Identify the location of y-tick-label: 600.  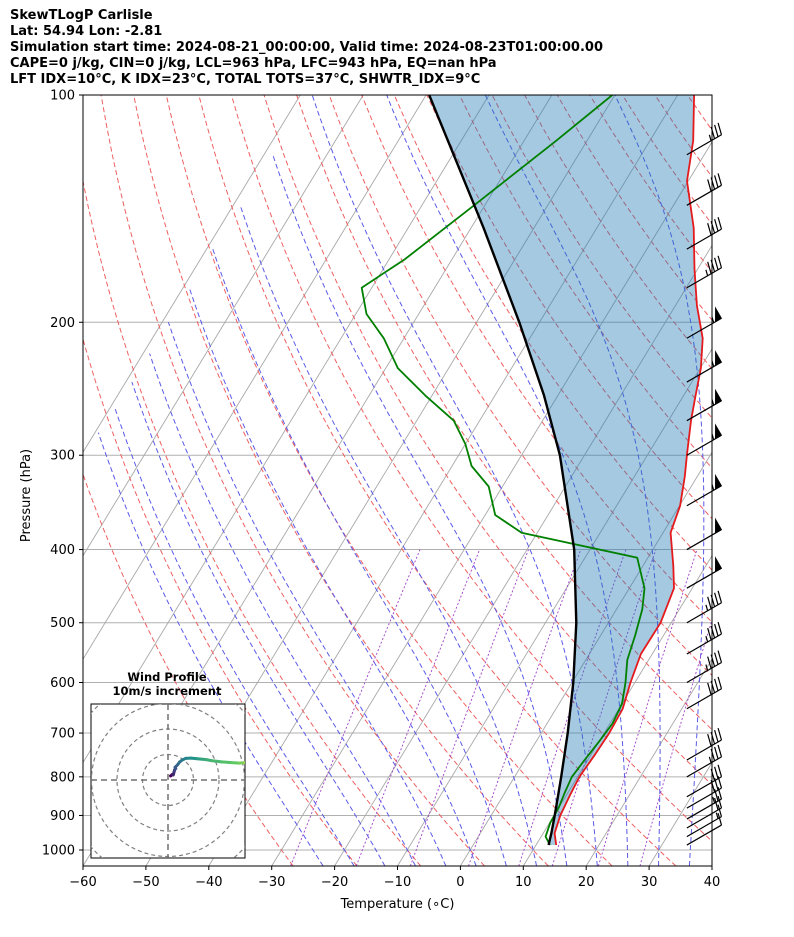
(62, 683).